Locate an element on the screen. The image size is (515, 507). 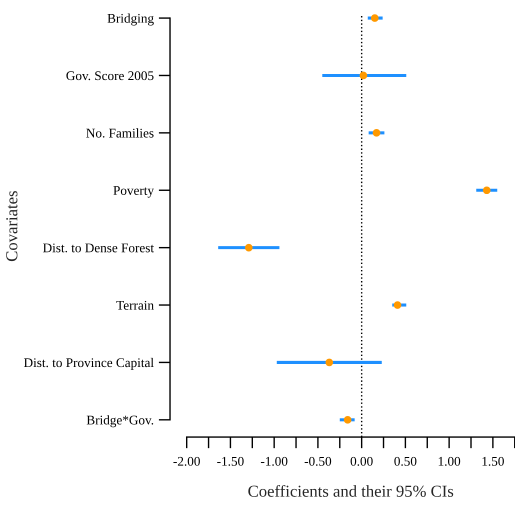
x-tick-label: -1.00 is located at coordinates (274, 461).